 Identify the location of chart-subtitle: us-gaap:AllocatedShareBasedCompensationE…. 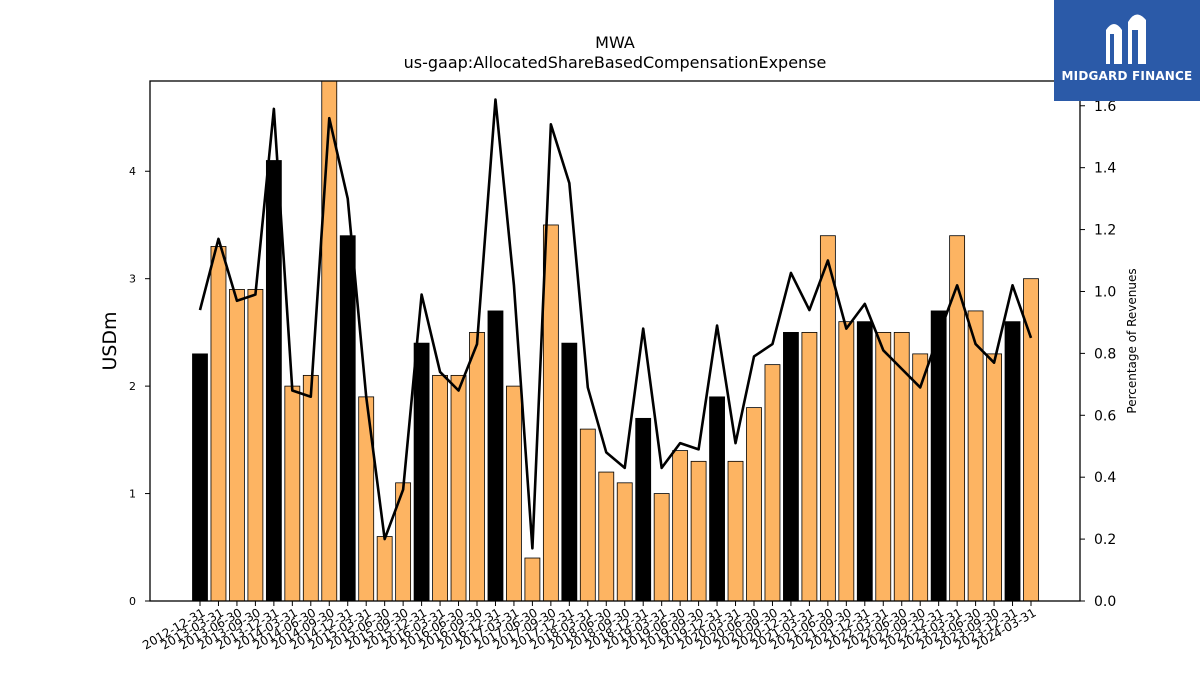
(615, 62).